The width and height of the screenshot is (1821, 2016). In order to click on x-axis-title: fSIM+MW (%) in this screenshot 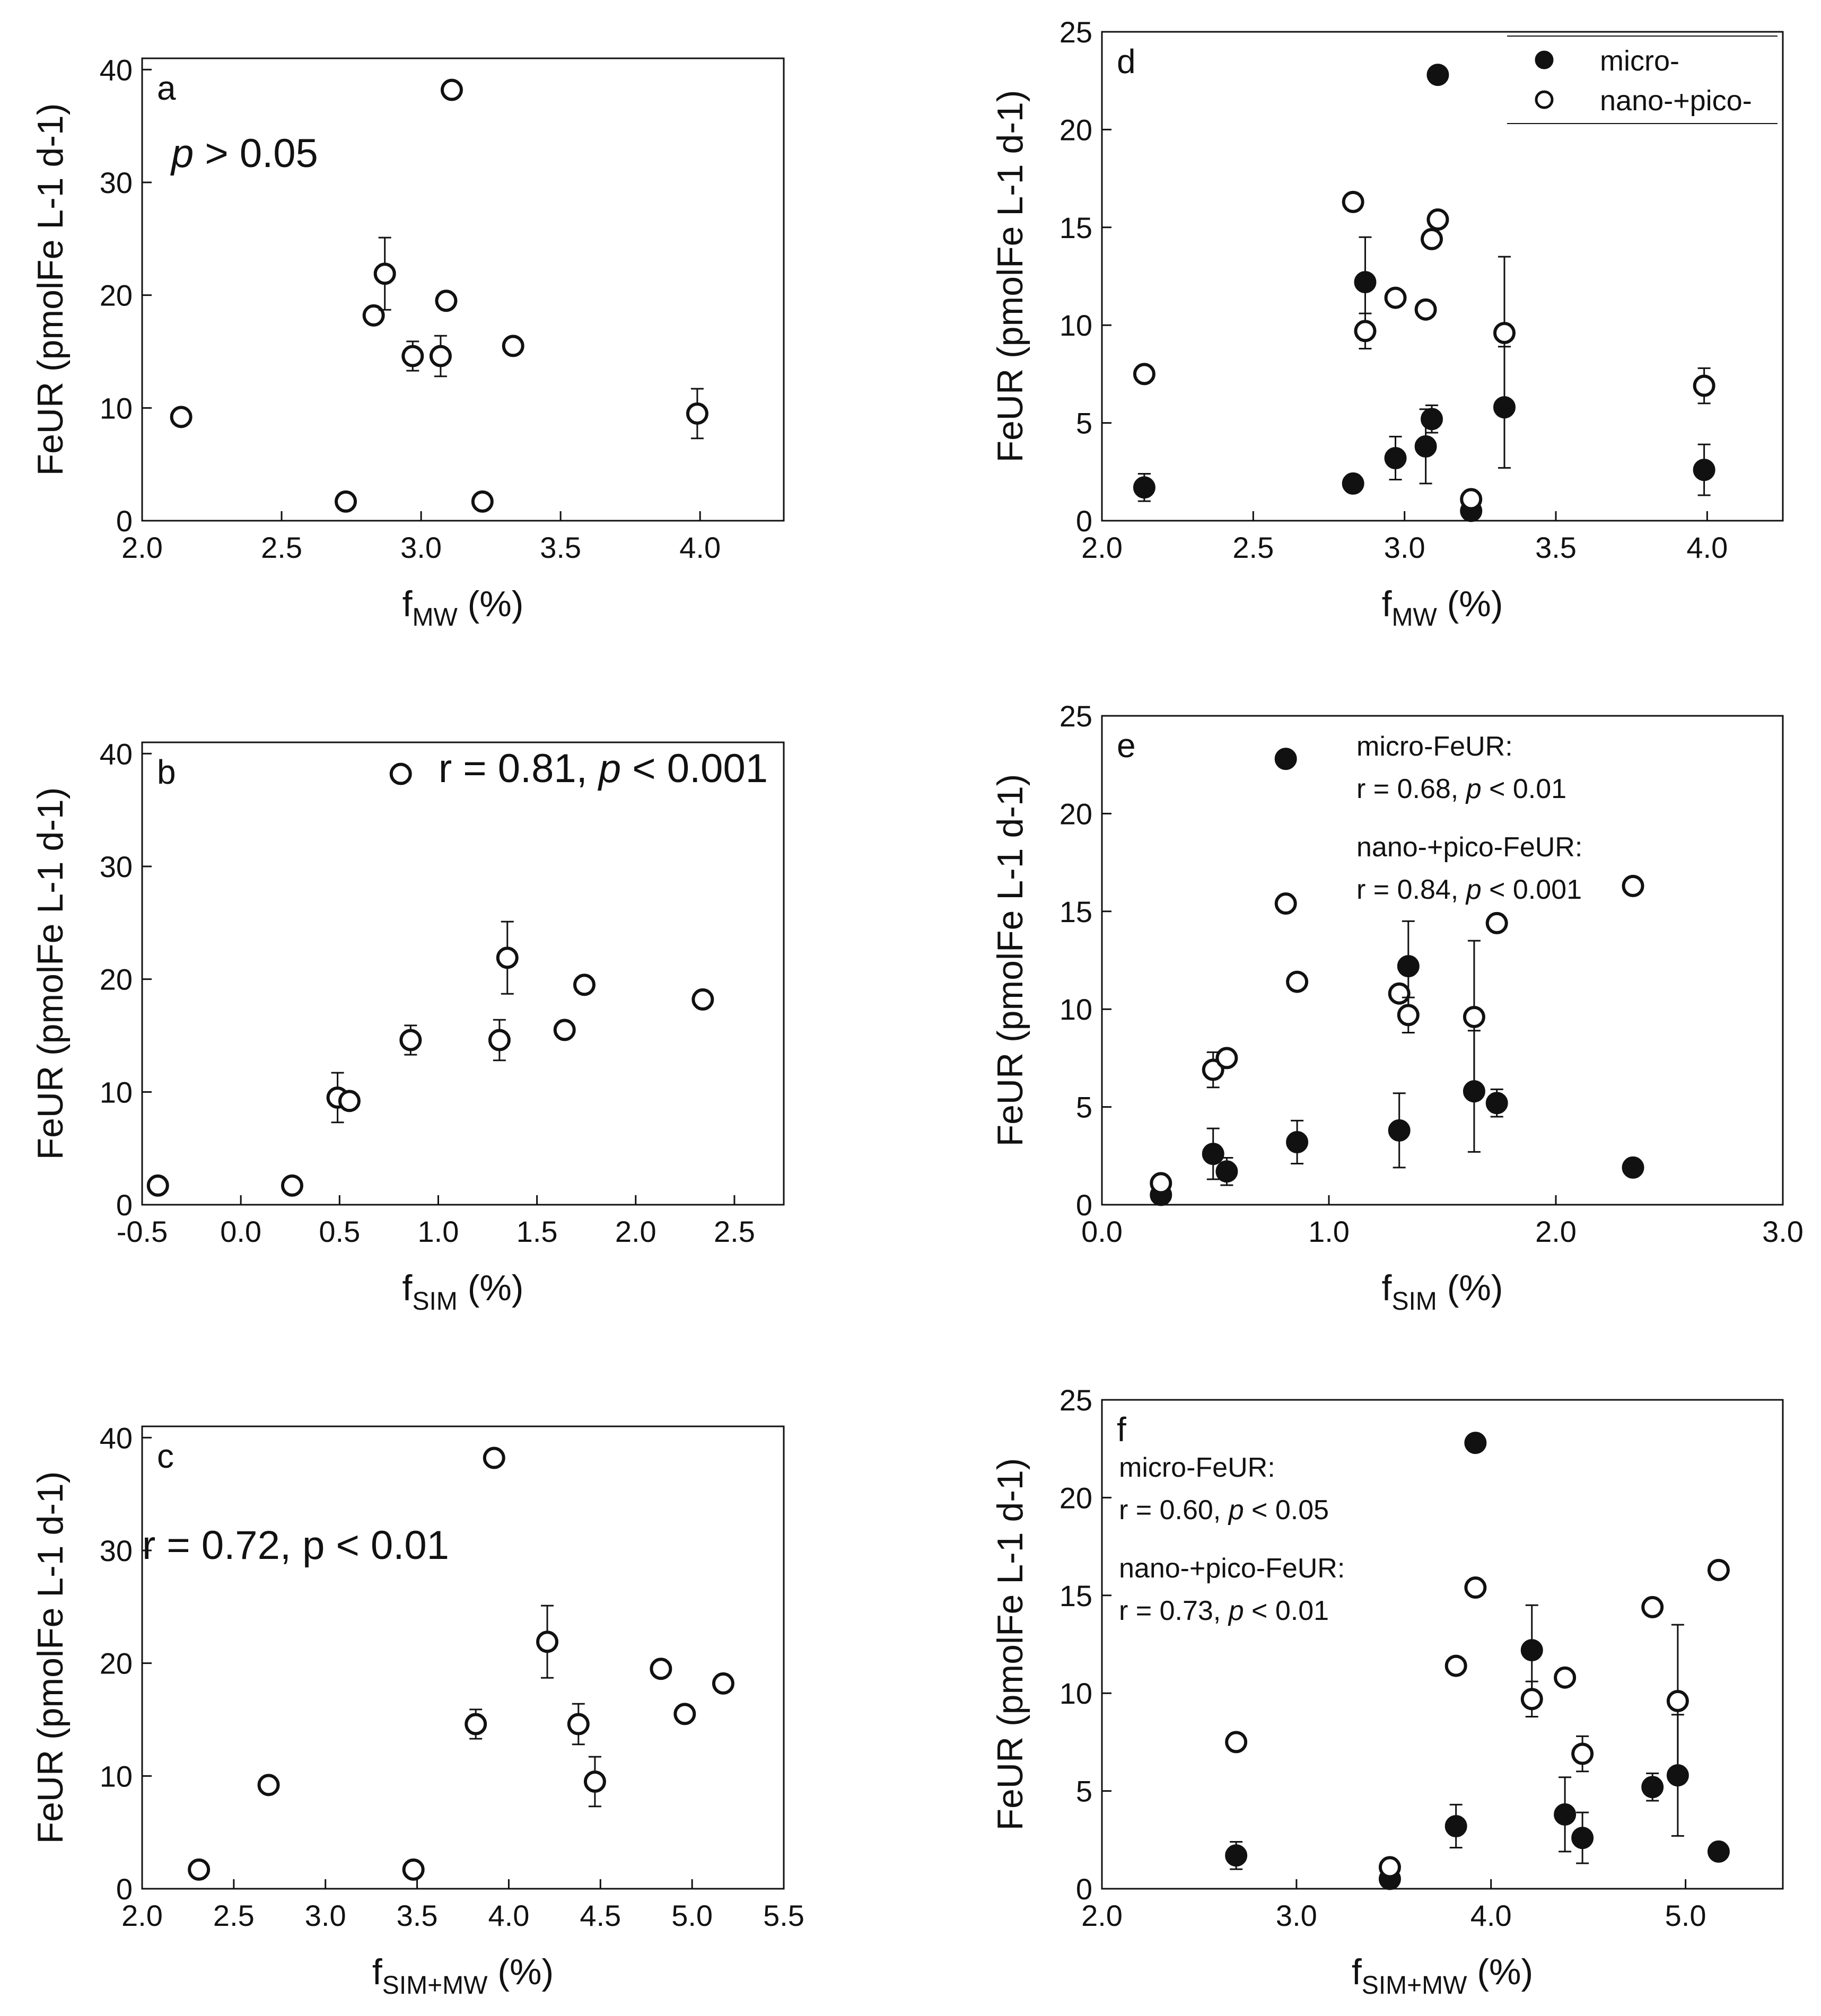, I will do `click(1442, 1976)`.